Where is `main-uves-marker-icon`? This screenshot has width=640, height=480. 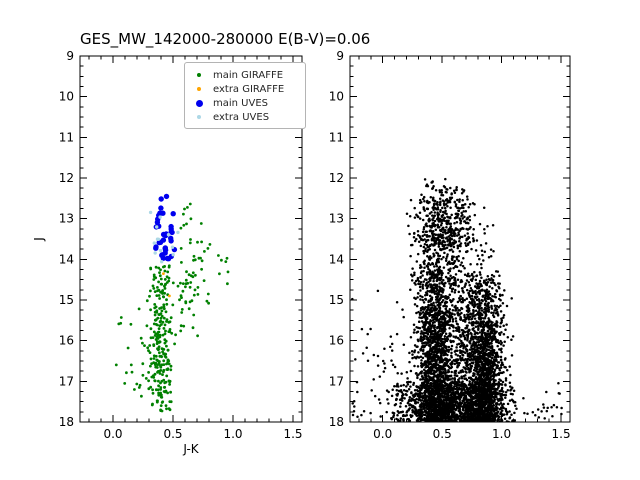 main-uves-marker-icon is located at coordinates (199, 103).